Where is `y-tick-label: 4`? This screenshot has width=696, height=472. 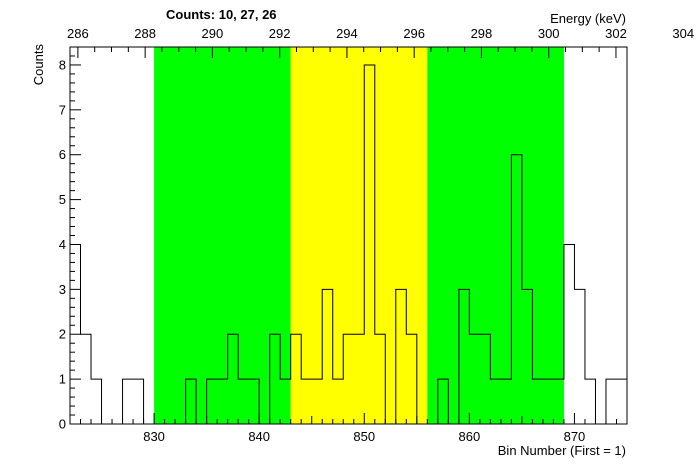
y-tick-label: 4 is located at coordinates (62, 244).